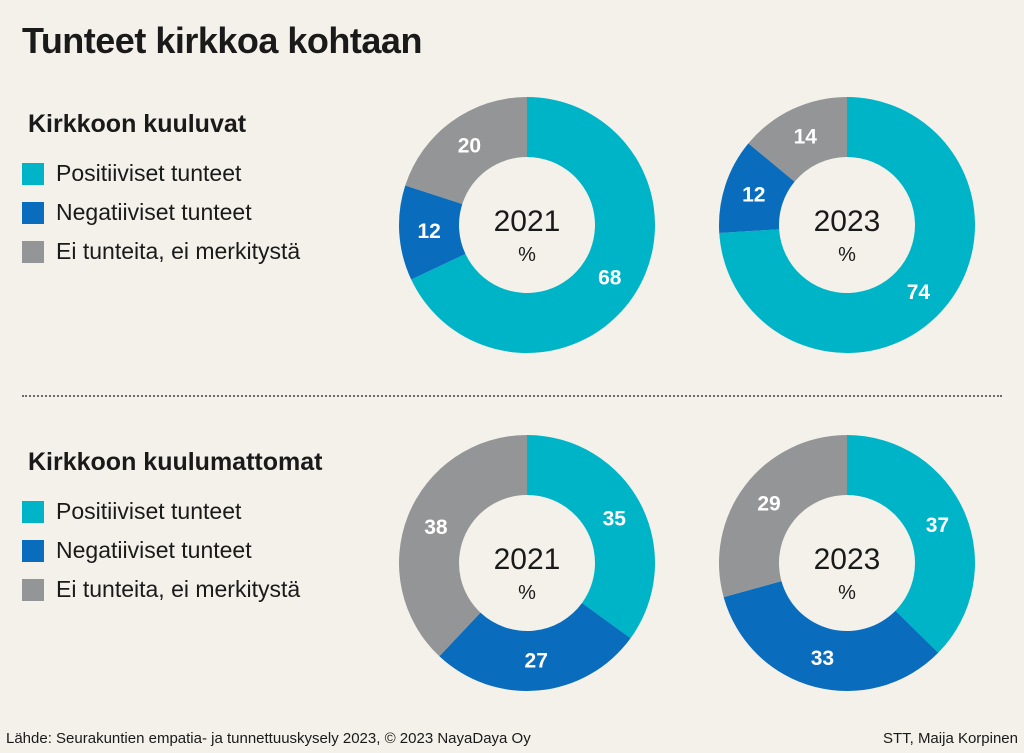  What do you see at coordinates (469, 146) in the screenshot?
I see `slice-value-label-none: 20` at bounding box center [469, 146].